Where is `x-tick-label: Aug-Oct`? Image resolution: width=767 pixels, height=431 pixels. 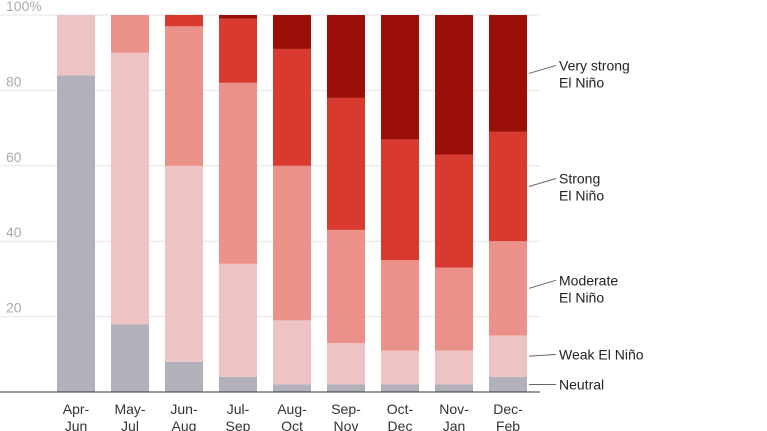
x-tick-label: Aug-Oct is located at coordinates (292, 416).